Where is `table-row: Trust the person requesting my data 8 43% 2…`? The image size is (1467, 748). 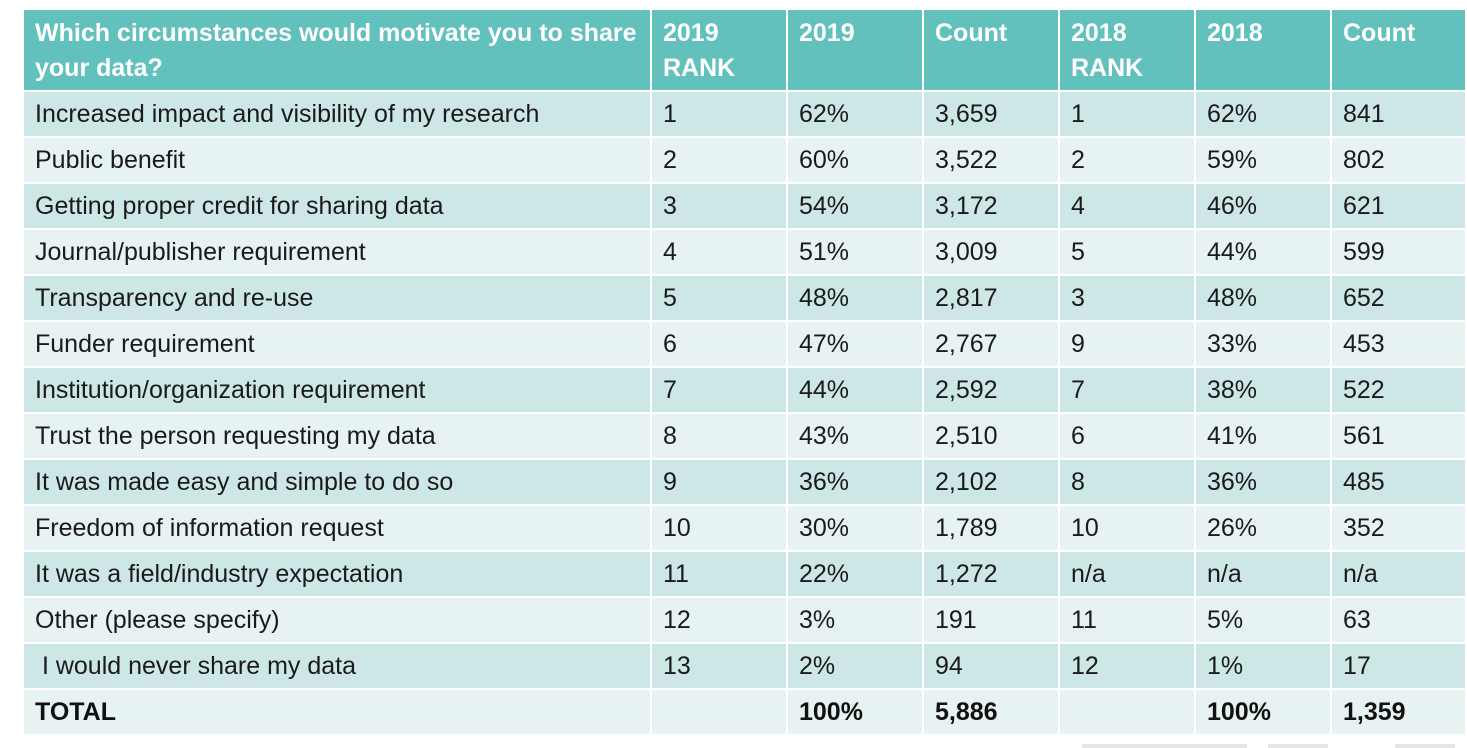
table-row: Trust the person requesting my data 8 43% 2… is located at coordinates (744, 436).